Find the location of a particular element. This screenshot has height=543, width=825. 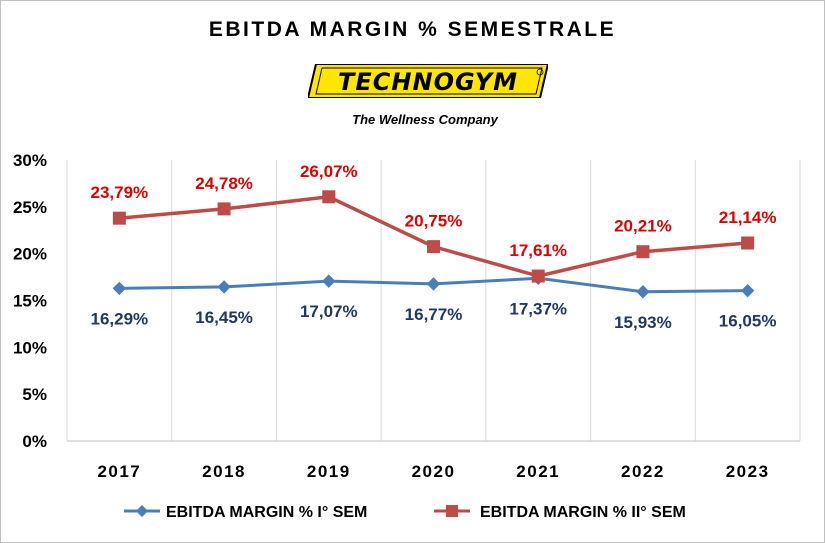

y-tick-label: 15% is located at coordinates (30, 301).